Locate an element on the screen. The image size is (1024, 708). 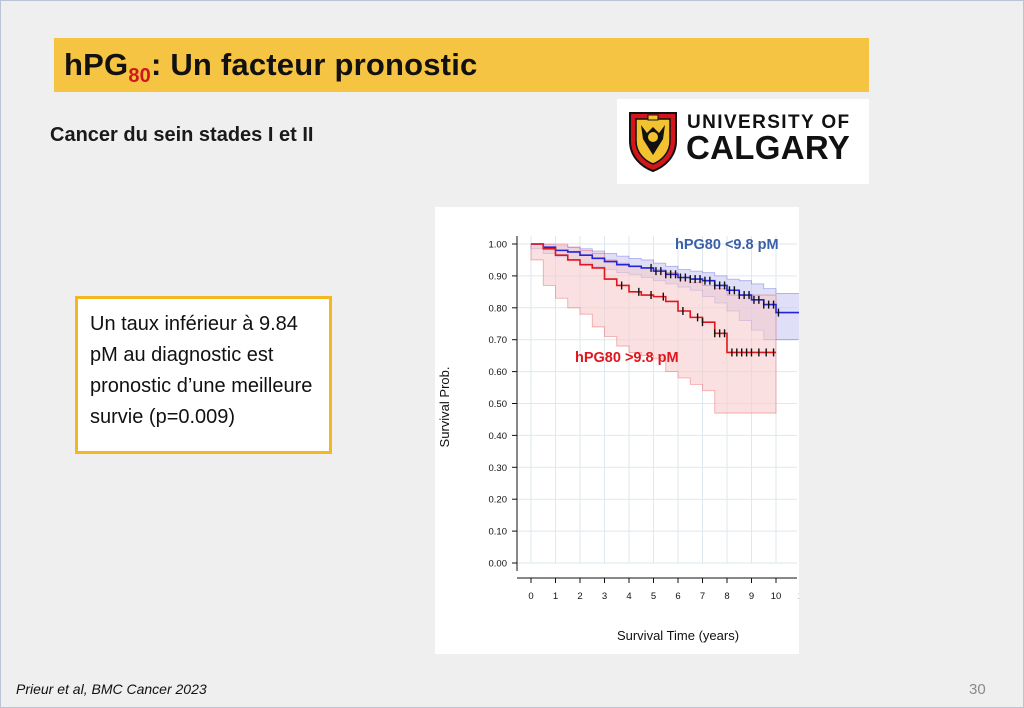
y-tick-label: 0.70 is located at coordinates (498, 340).